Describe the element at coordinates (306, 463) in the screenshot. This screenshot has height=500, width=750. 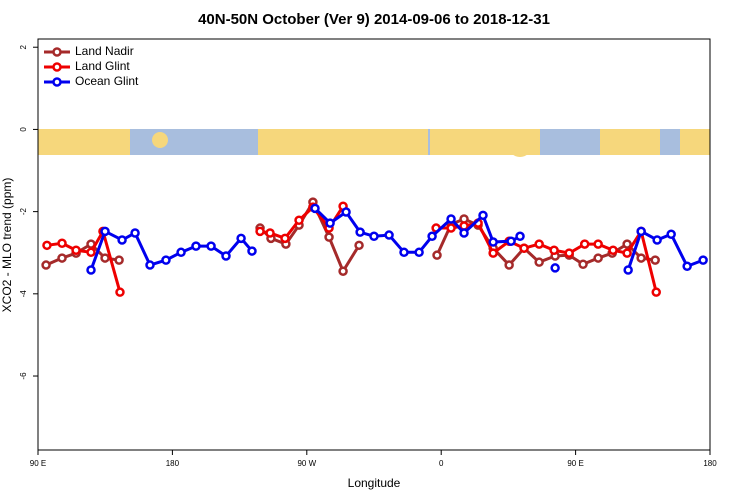
I see `x-tick-label: 90 W` at that location.